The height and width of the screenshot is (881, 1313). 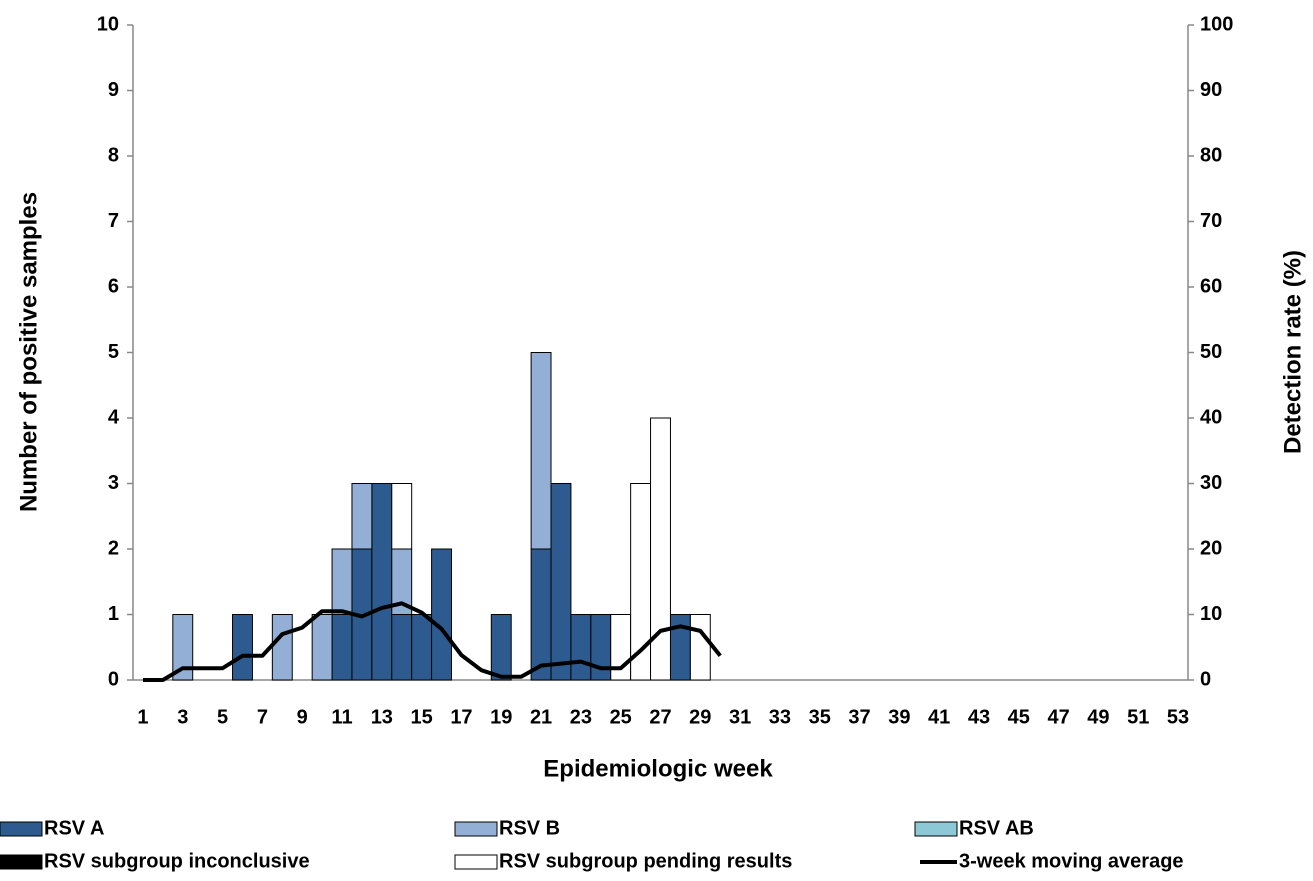 What do you see at coordinates (422, 717) in the screenshot?
I see `x-tick-label: 15` at bounding box center [422, 717].